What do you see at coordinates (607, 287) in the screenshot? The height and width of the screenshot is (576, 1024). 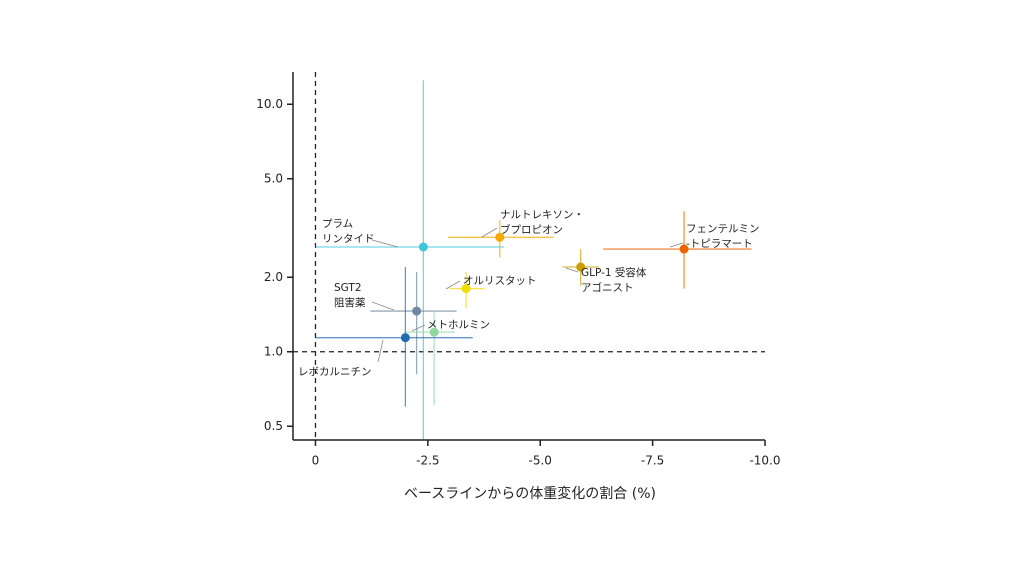 I see `point-label: アゴニスト` at bounding box center [607, 287].